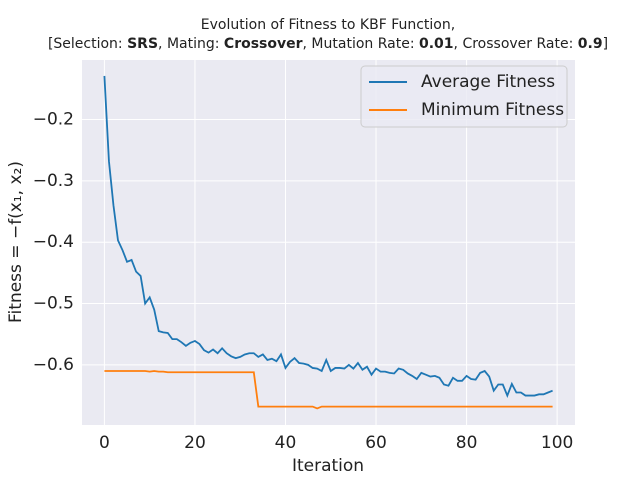 This screenshot has height=480, width=640. What do you see at coordinates (53, 365) in the screenshot?
I see `y-tick-label: −0.6` at bounding box center [53, 365].